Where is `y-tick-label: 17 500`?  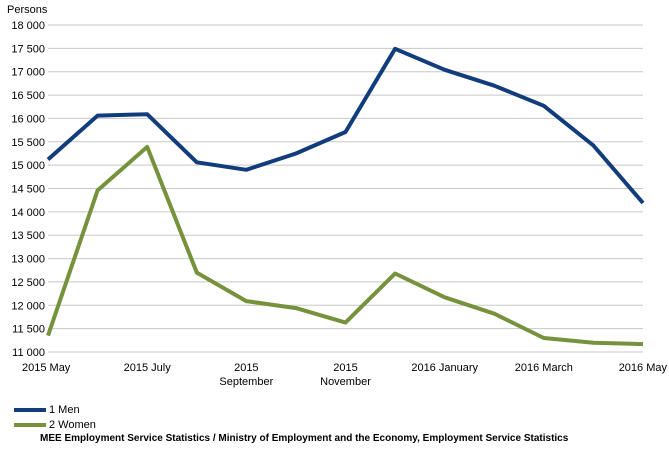
y-tick-label: 17 500 is located at coordinates (28, 49).